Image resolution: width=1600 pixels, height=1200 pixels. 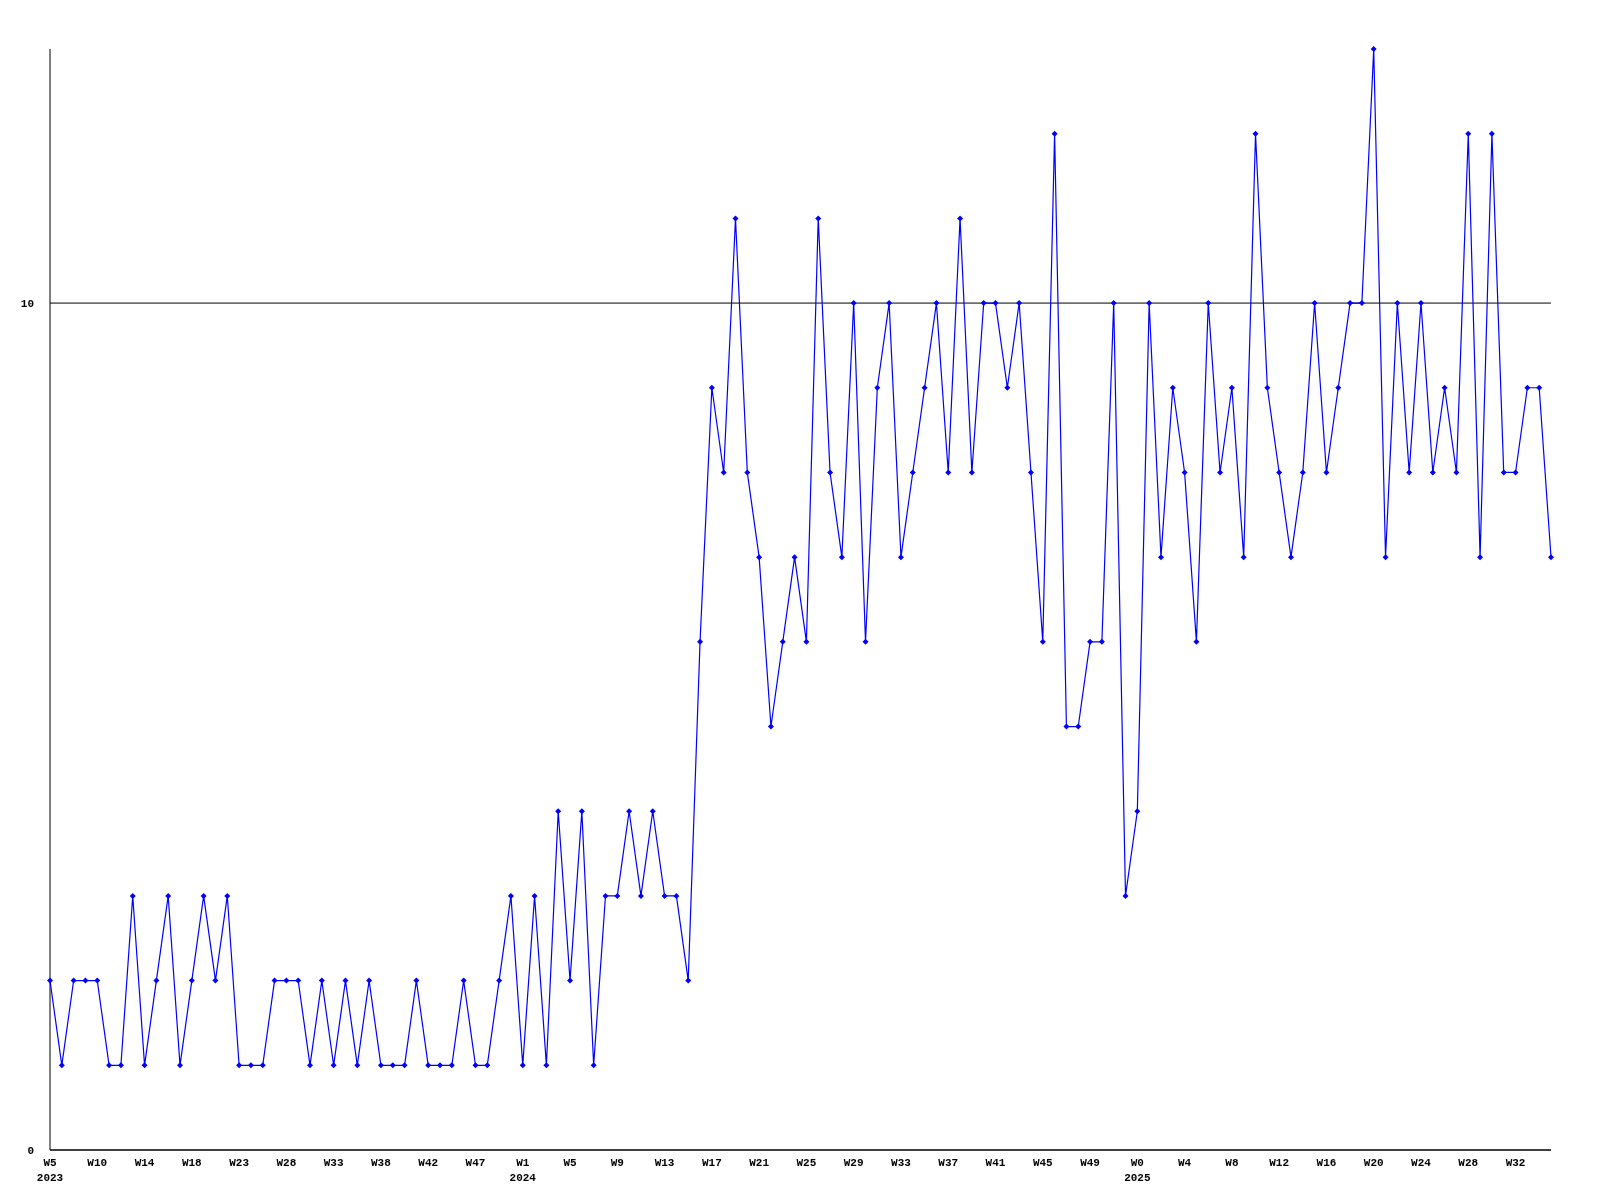 I want to click on x-tick-label: W38, so click(x=381, y=1163).